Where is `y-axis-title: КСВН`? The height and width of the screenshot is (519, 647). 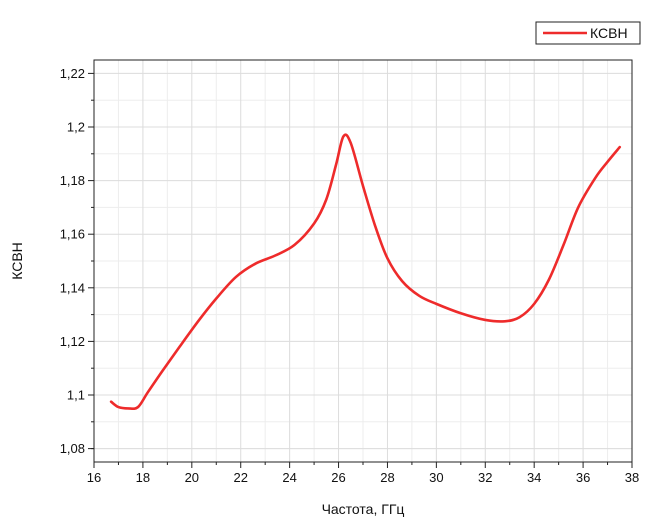
y-axis-title: КСВН is located at coordinates (17, 261).